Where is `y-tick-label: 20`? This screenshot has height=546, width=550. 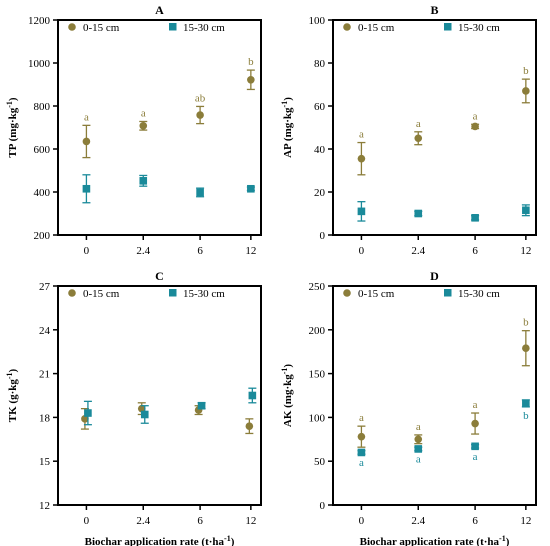 y-tick-label: 20 is located at coordinates (320, 193).